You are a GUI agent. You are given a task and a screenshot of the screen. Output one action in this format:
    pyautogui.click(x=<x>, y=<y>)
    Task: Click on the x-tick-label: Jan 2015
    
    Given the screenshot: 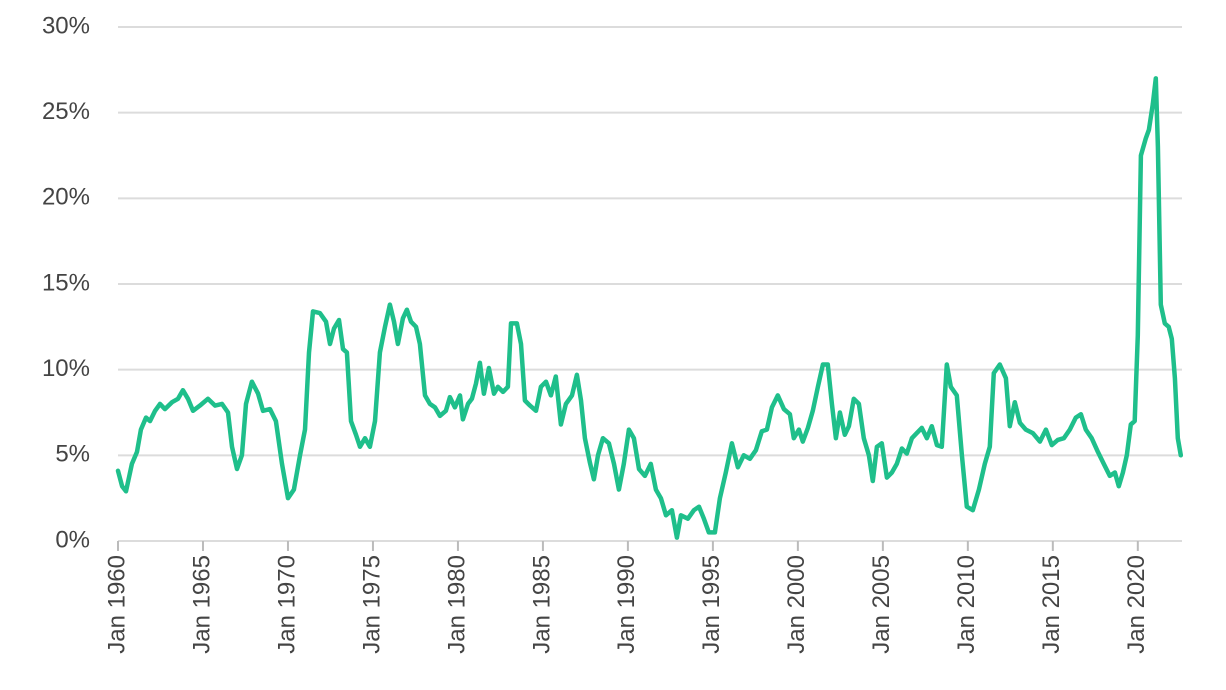 What is the action you would take?
    pyautogui.click(x=1051, y=604)
    